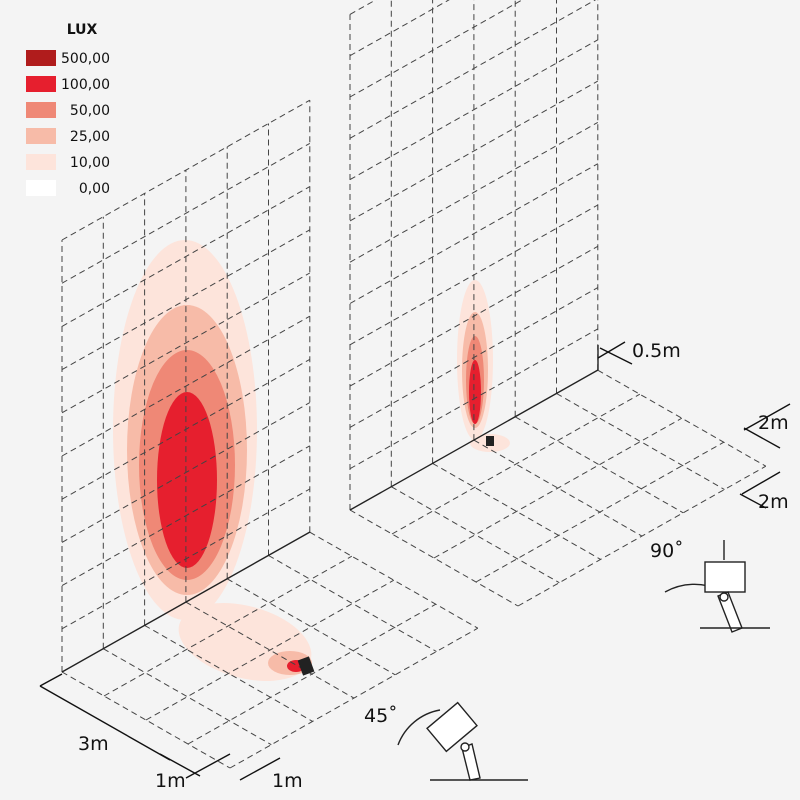  What do you see at coordinates (85, 59) in the screenshot?
I see `legend-label: 500,00` at bounding box center [85, 59].